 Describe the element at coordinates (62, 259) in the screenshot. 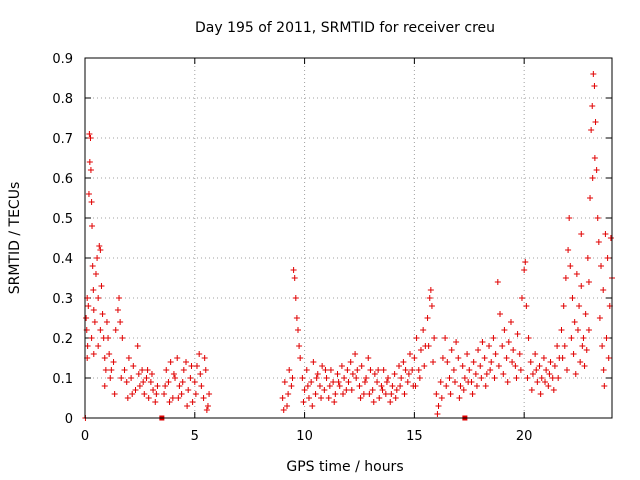

I see `y-tick-label: 0.4` at that location.